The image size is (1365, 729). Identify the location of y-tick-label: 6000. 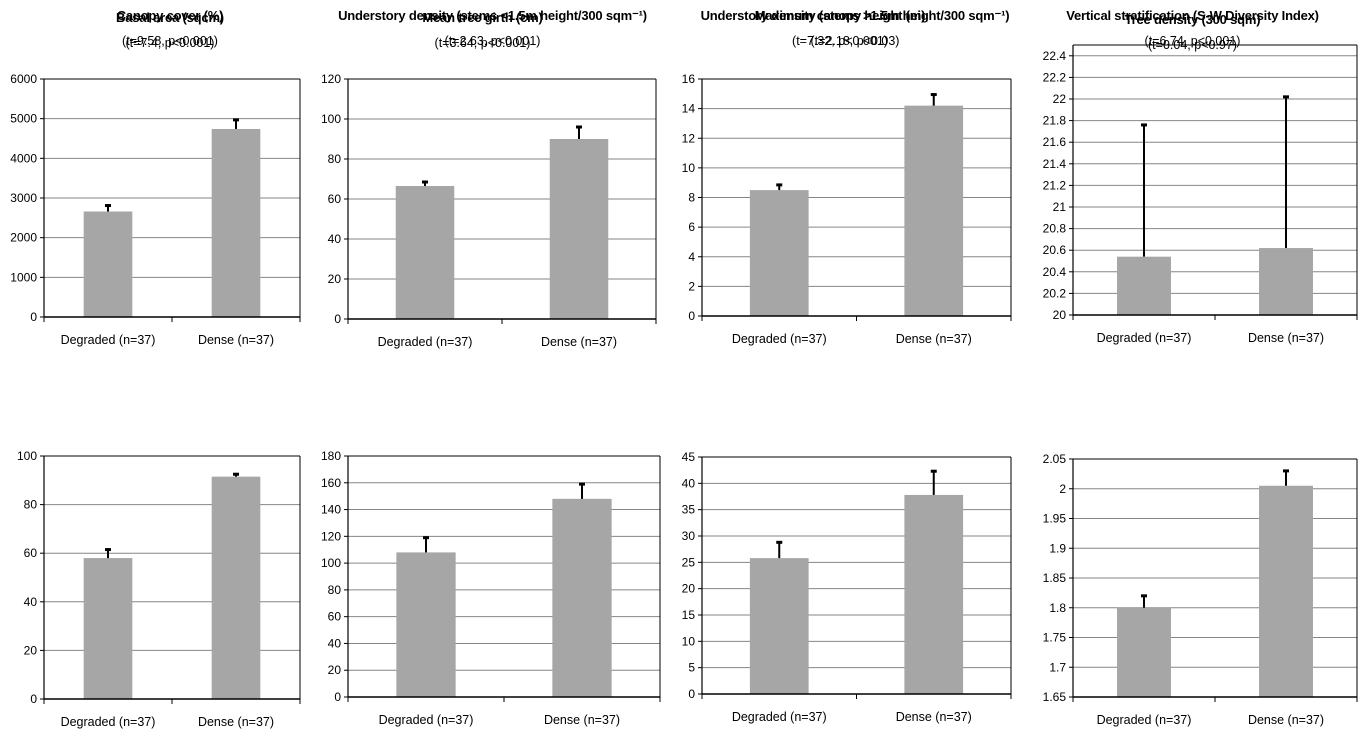
(23, 79).